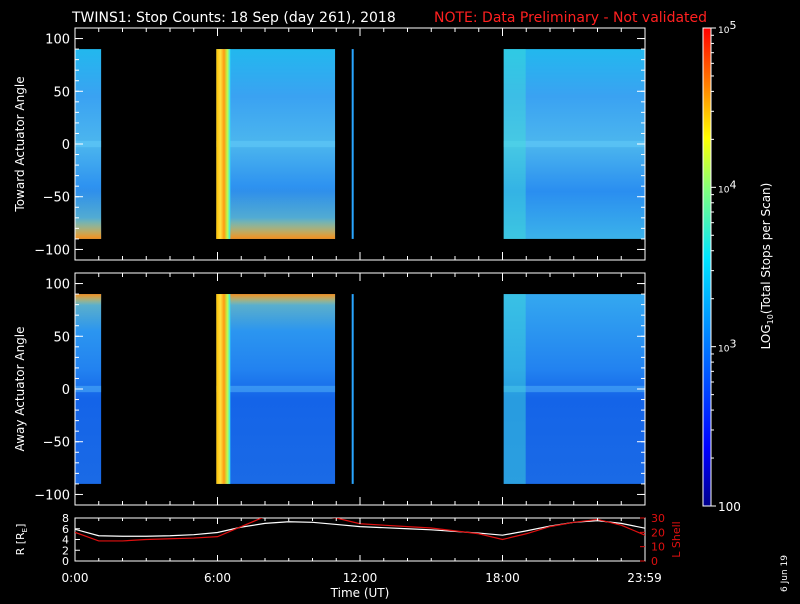 The height and width of the screenshot is (604, 800). I want to click on colorbar-tick-label: 10⁴, so click(727, 186).